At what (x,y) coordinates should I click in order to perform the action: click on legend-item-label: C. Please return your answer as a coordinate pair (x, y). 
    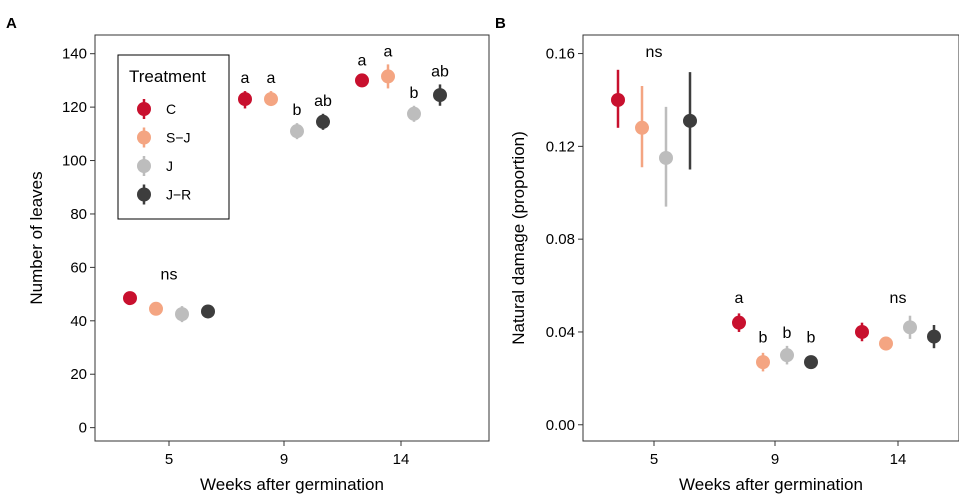
    Looking at the image, I should click on (171, 109).